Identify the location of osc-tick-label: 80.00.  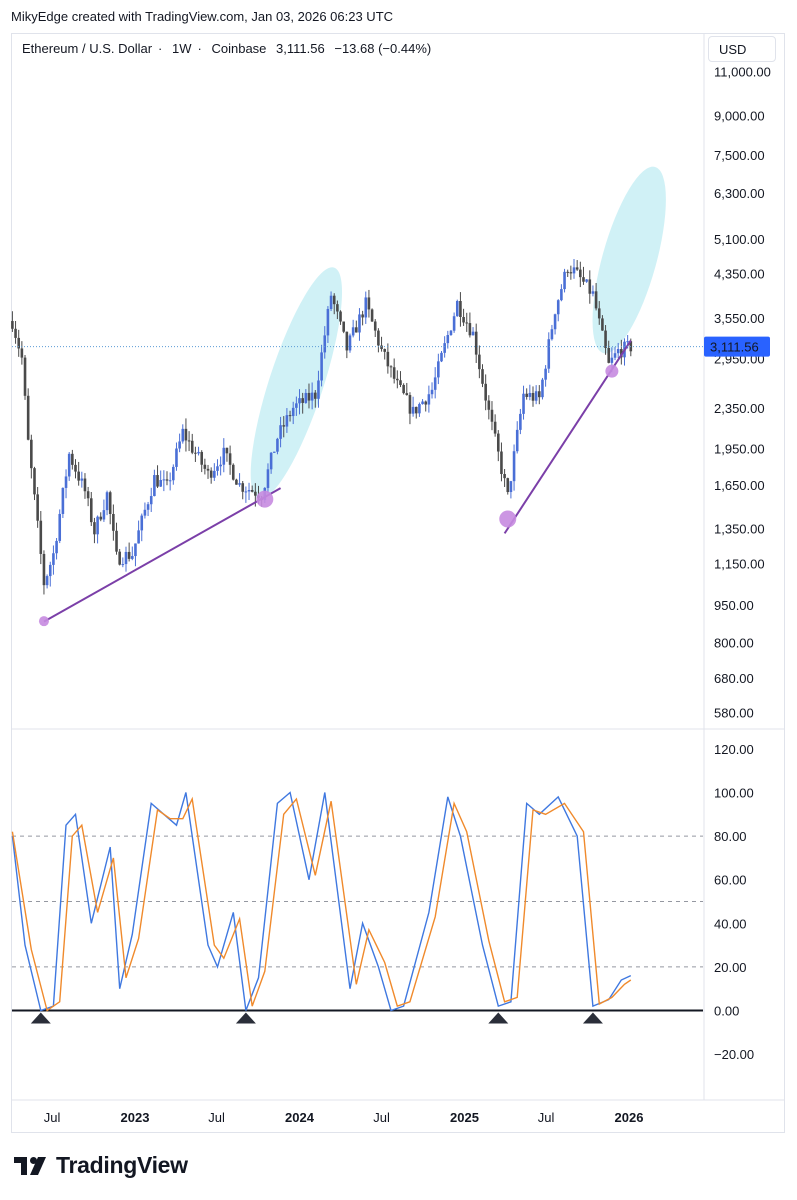
(730, 836).